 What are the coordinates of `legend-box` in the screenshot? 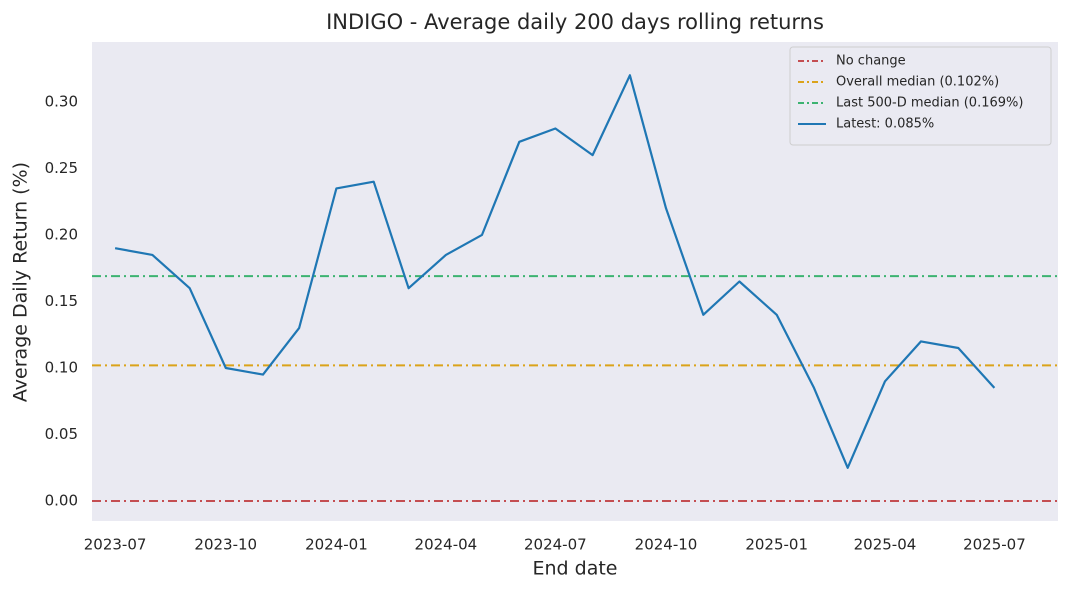 It's located at (920, 96).